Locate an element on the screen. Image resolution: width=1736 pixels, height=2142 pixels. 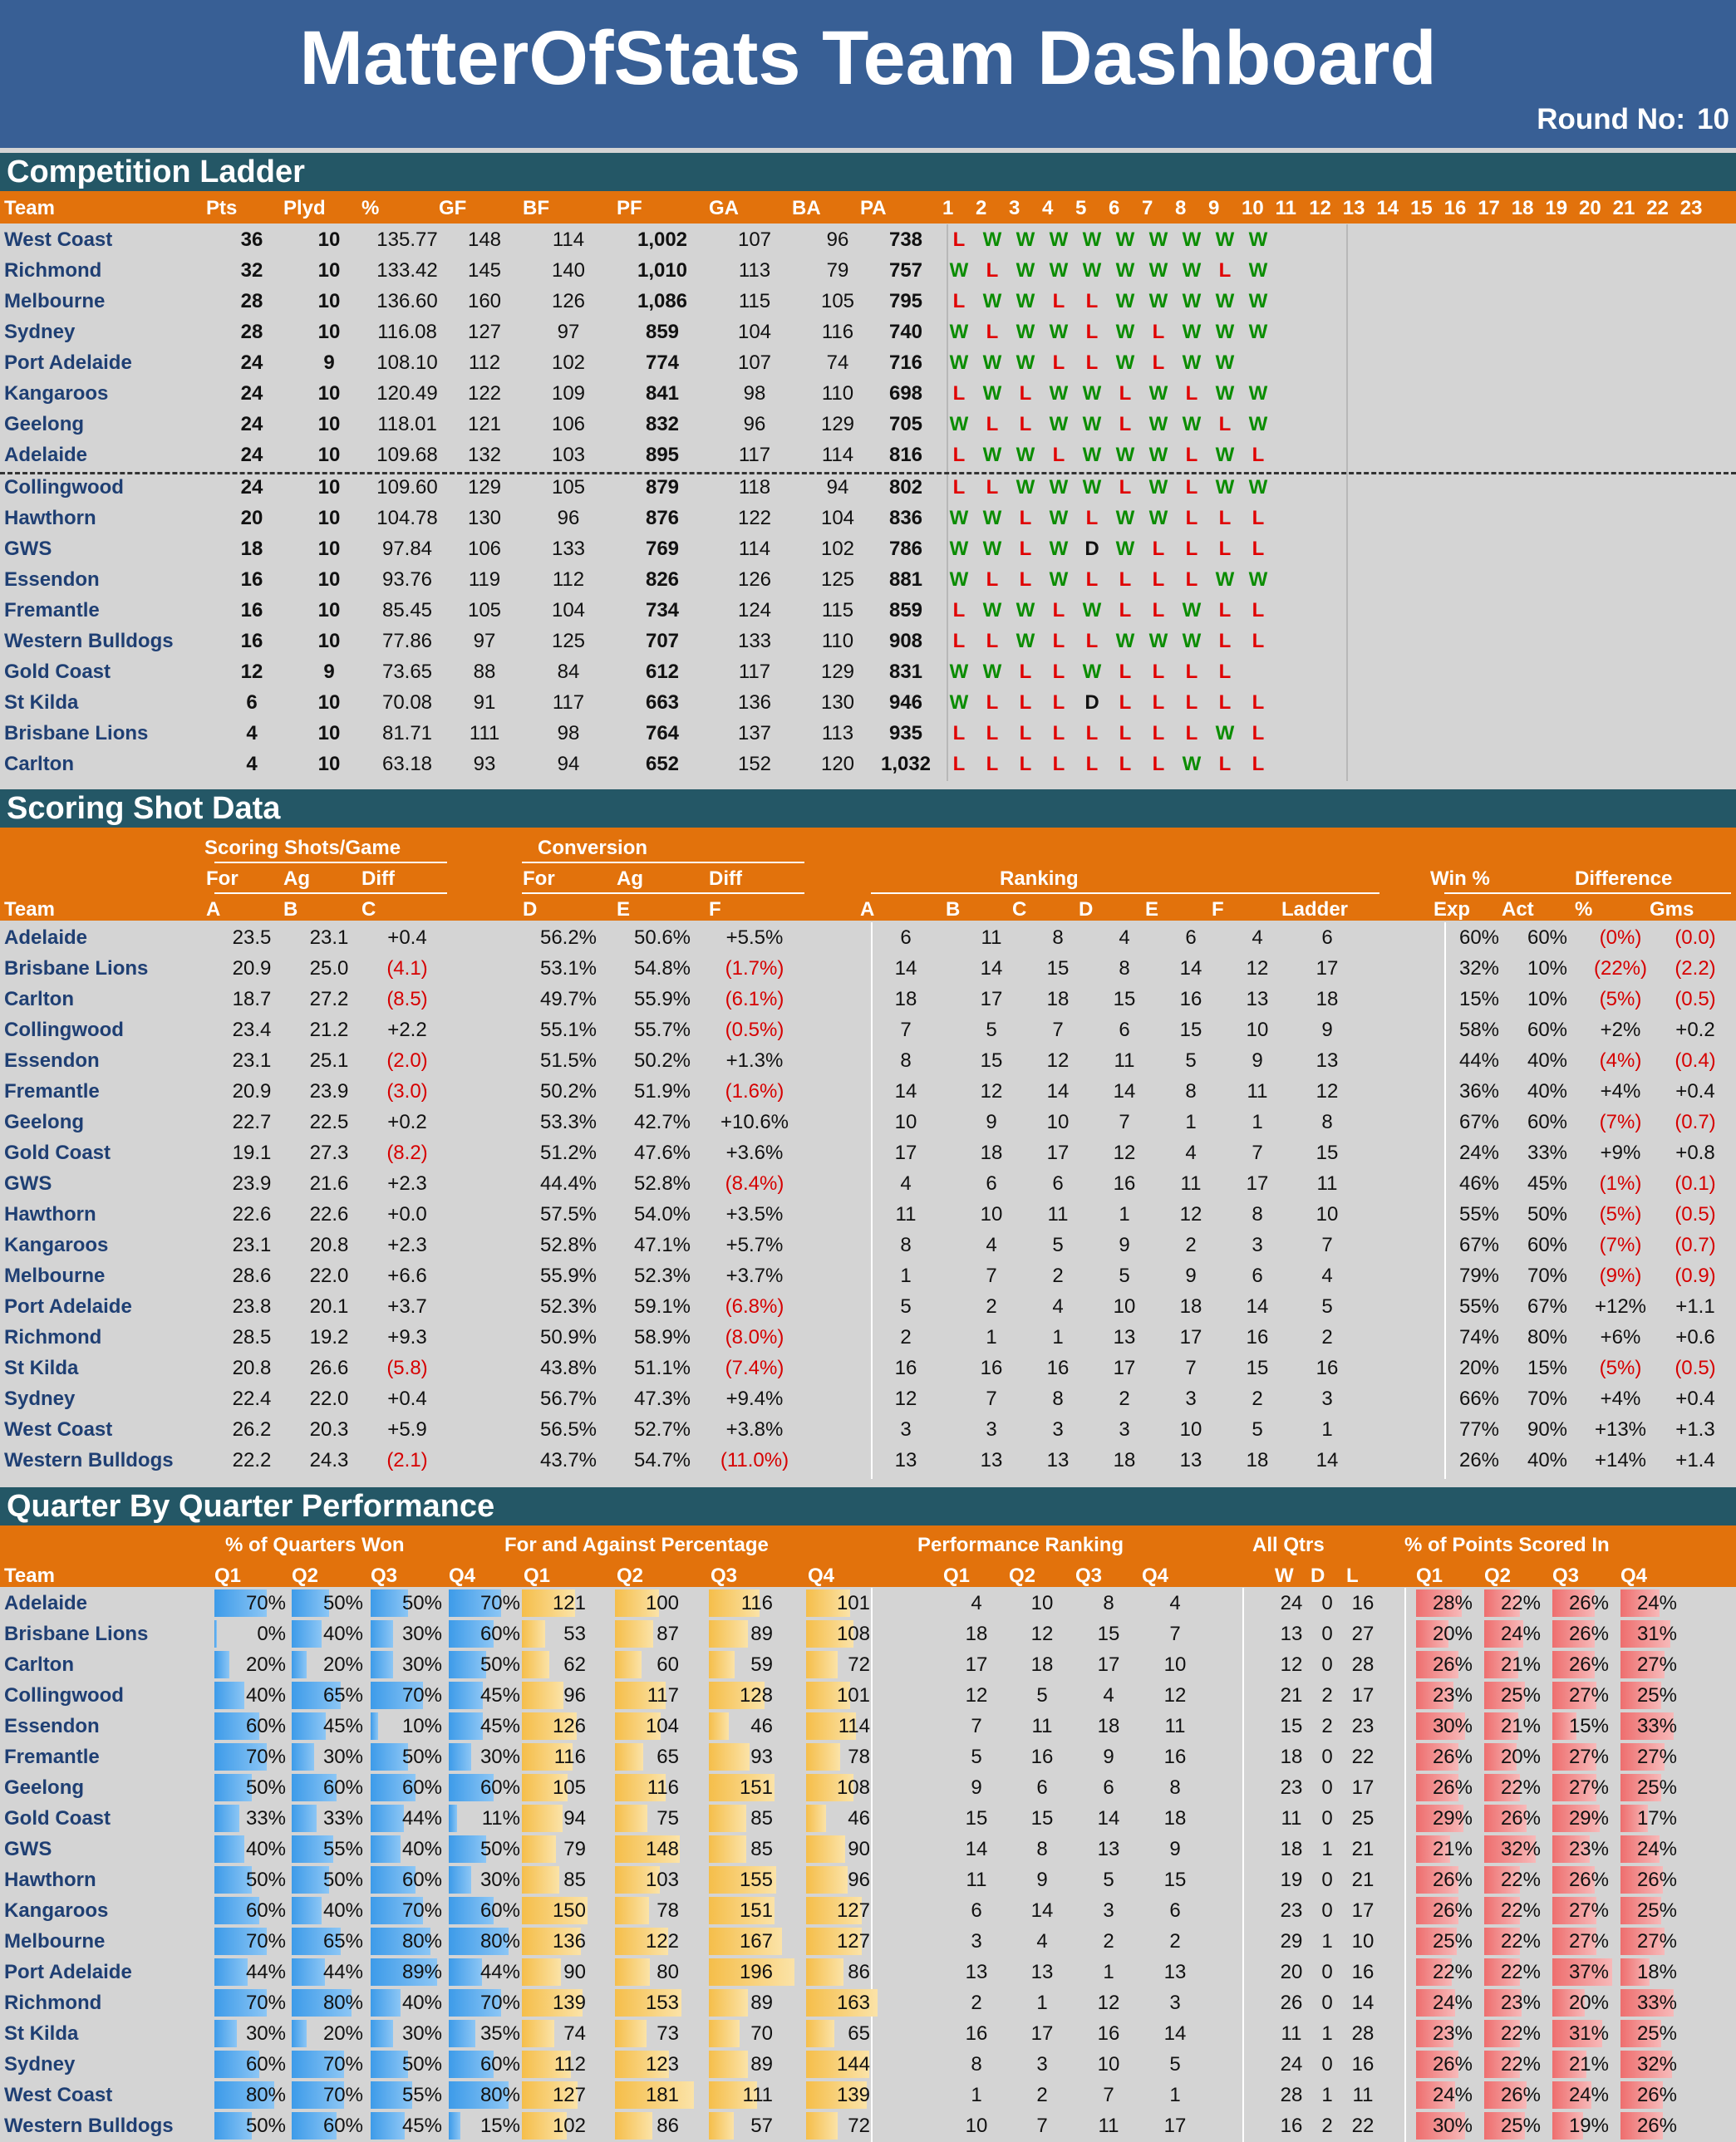
scoring-value: +10.6% is located at coordinates (754, 1122).